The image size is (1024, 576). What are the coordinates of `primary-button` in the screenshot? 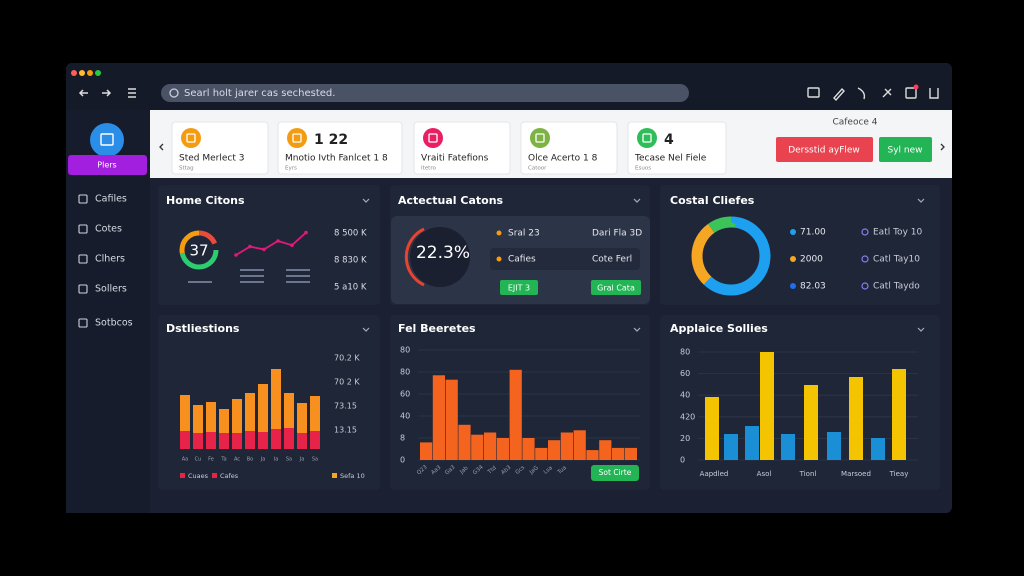 It's located at (824, 149).